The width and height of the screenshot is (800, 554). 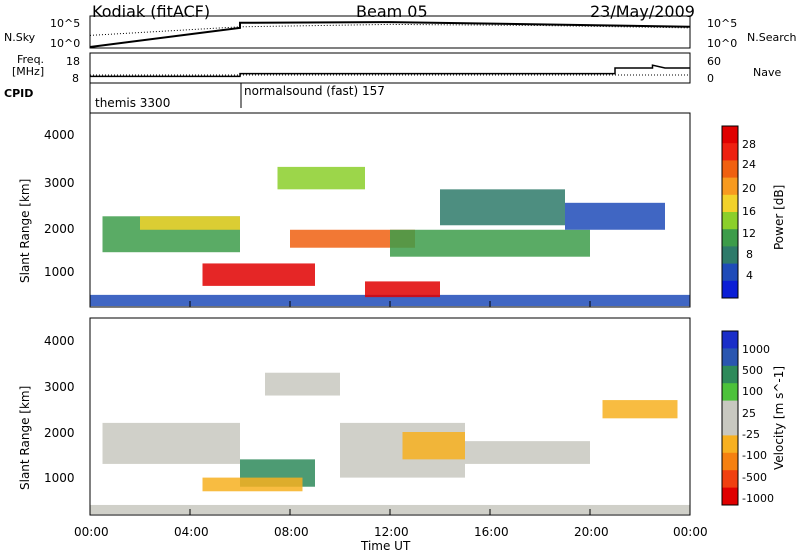 I want to click on nsky-label: N.Sky, so click(x=20, y=37).